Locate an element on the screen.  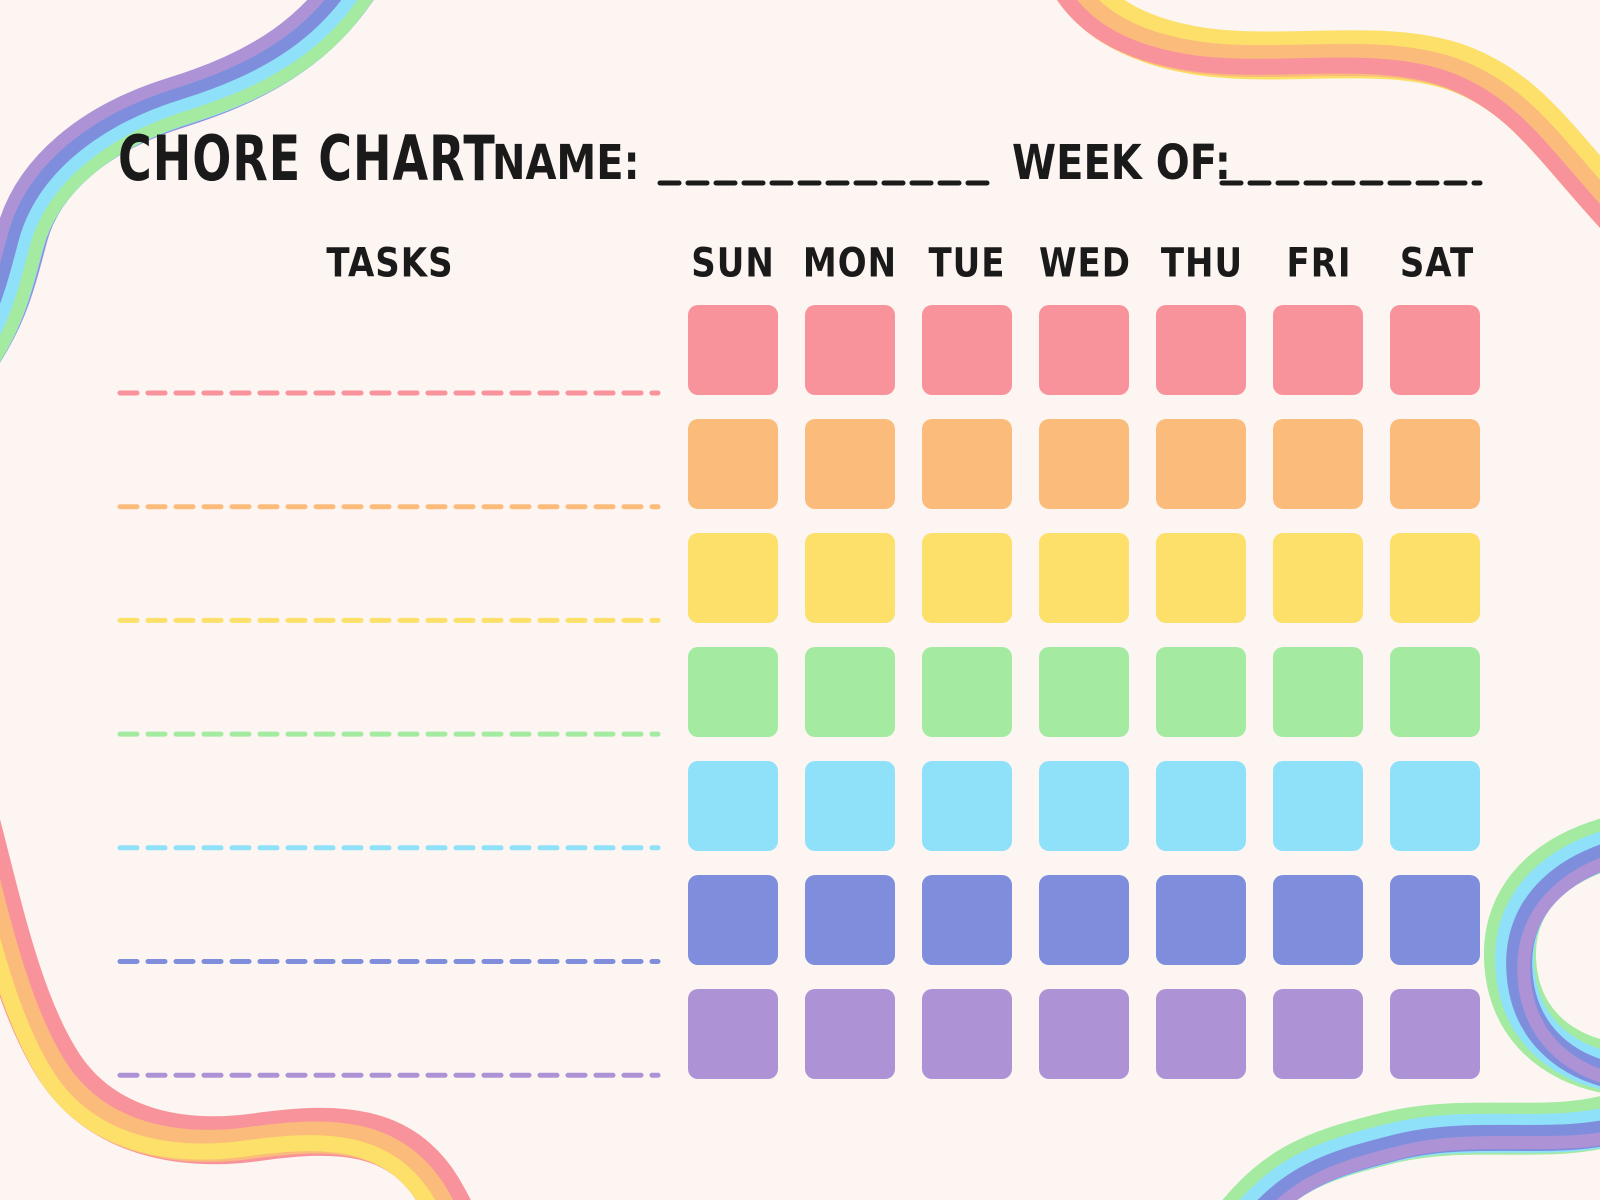
ribbon-band-purple is located at coordinates (1438, 1029).